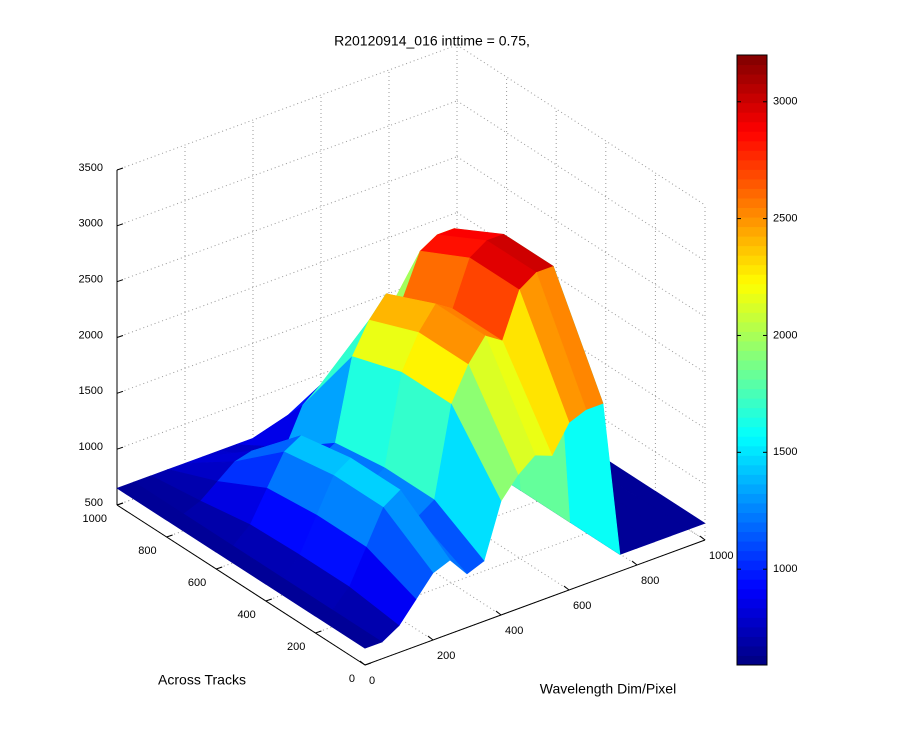 The image size is (900, 750). What do you see at coordinates (296, 647) in the screenshot?
I see `y-tick-label: 200` at bounding box center [296, 647].